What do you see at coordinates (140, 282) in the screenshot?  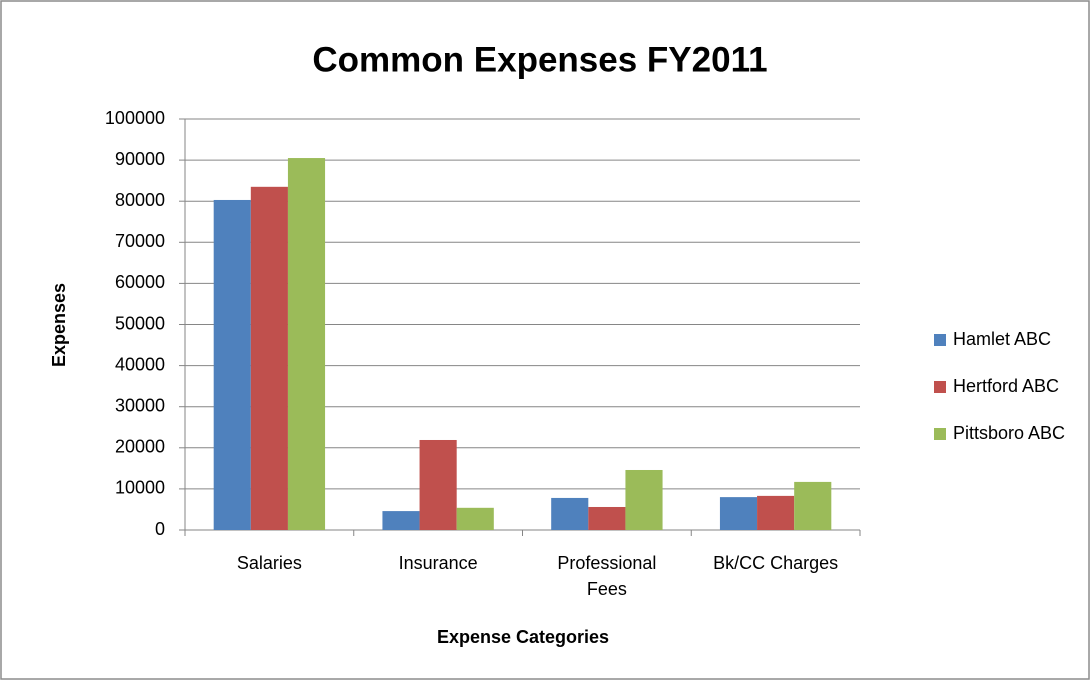 I see `y-tick-label: 60000` at bounding box center [140, 282].